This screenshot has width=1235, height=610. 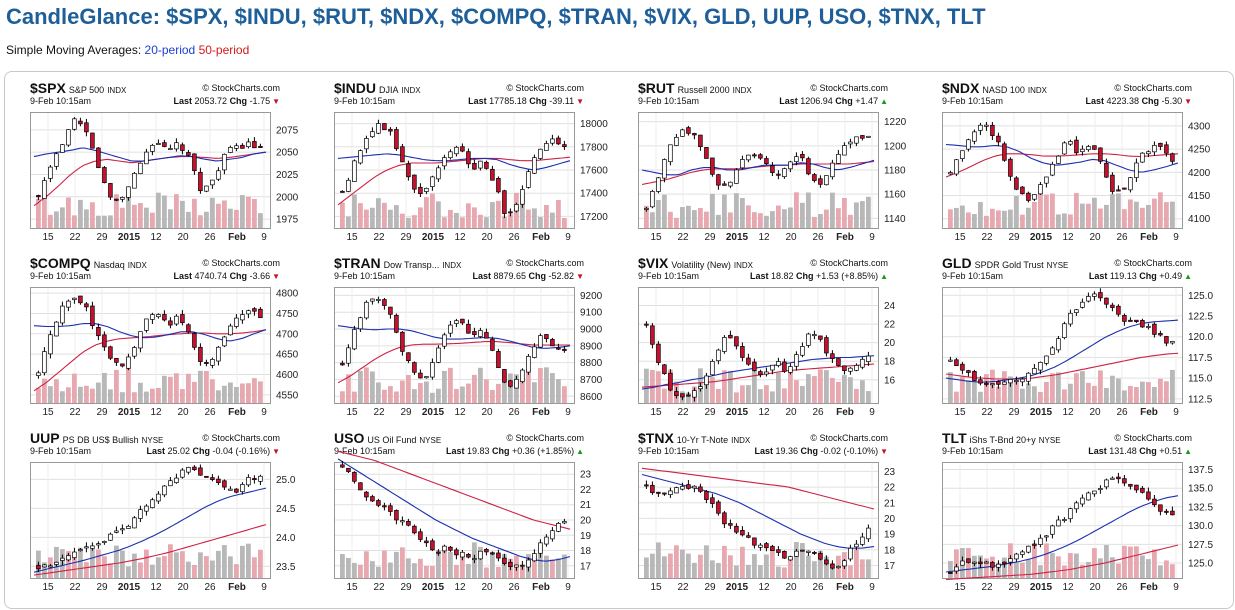 I want to click on chart-symbol: $SPX, so click(x=48, y=88).